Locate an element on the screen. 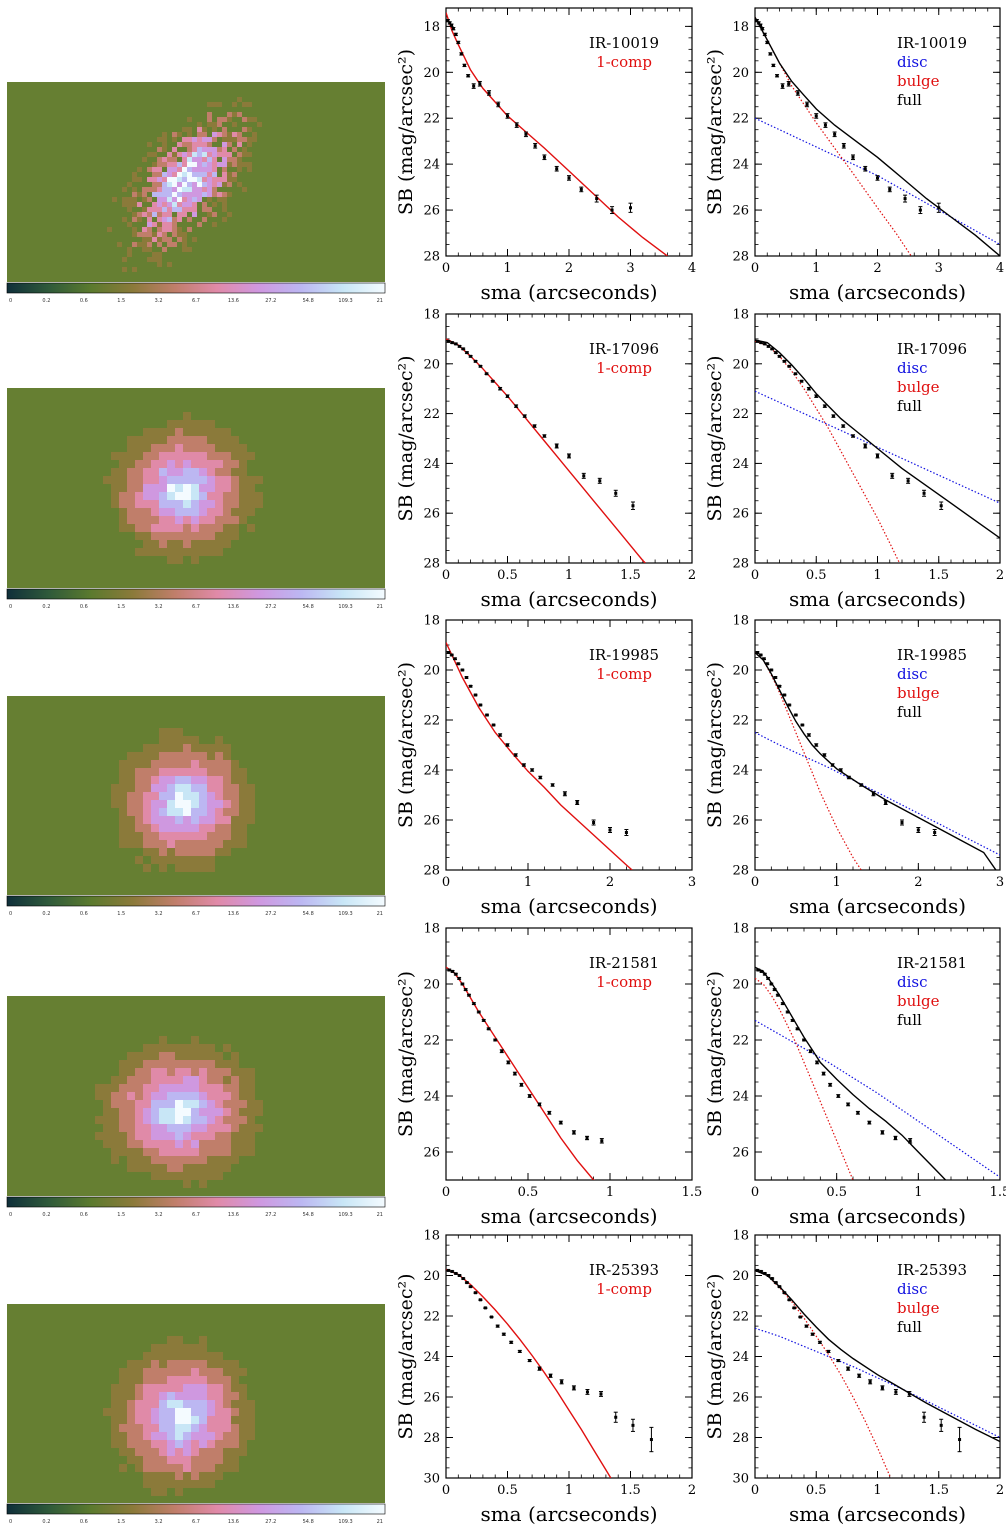 The image size is (1006, 1528). x-axis-label: sma (arcseconds) is located at coordinates (568, 292).